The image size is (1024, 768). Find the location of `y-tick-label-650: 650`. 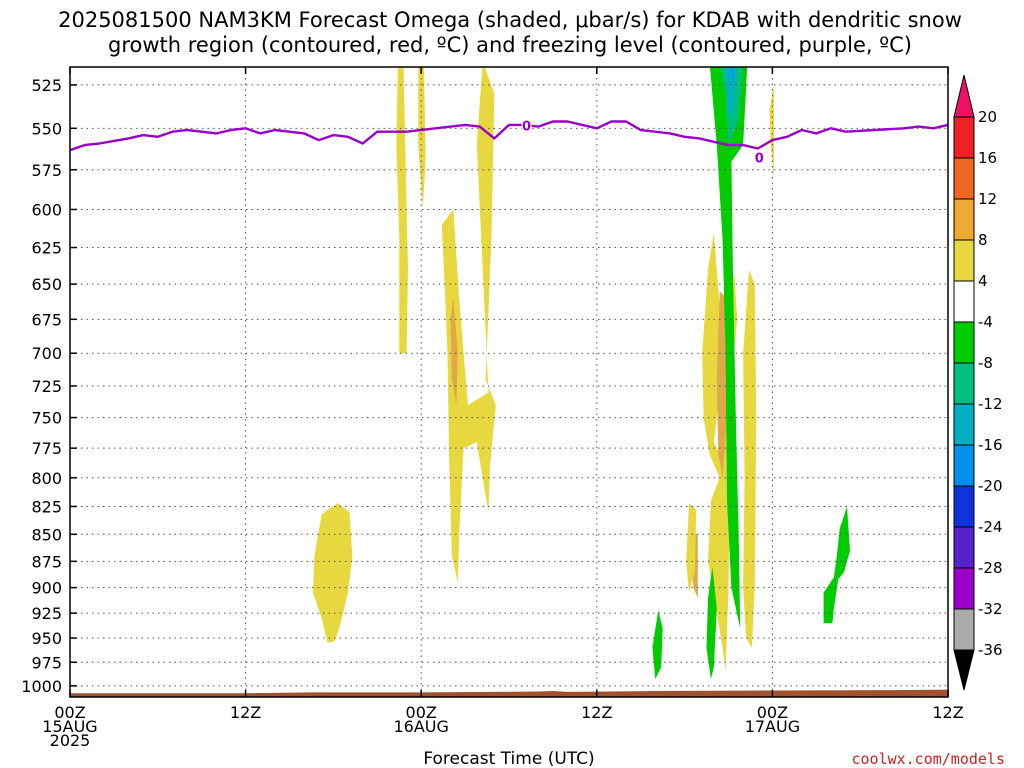

y-tick-label-650: 650 is located at coordinates (46, 284).